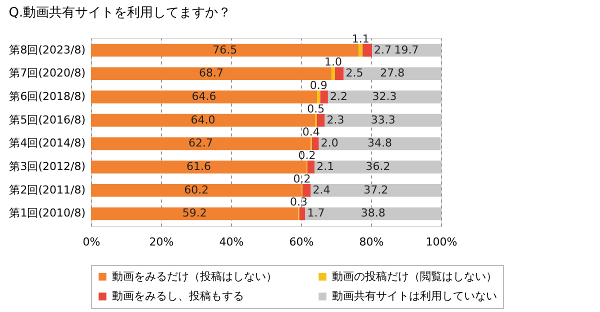 The image size is (600, 312). What do you see at coordinates (316, 213) in the screenshot?
I see `data-label: 1.7` at bounding box center [316, 213].